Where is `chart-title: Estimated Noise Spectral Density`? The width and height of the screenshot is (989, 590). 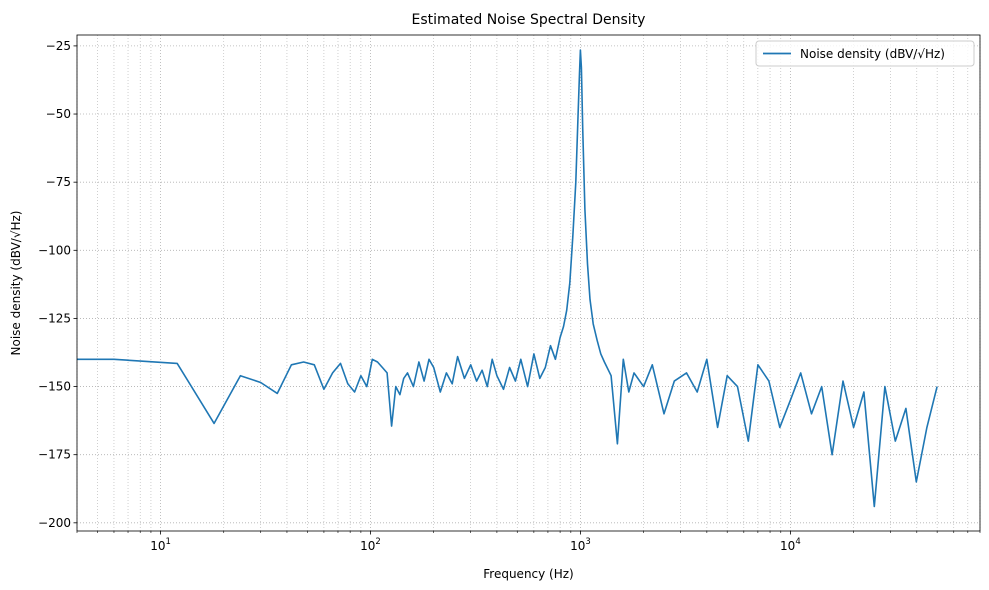
chart-title: Estimated Noise Spectral Density is located at coordinates (529, 20).